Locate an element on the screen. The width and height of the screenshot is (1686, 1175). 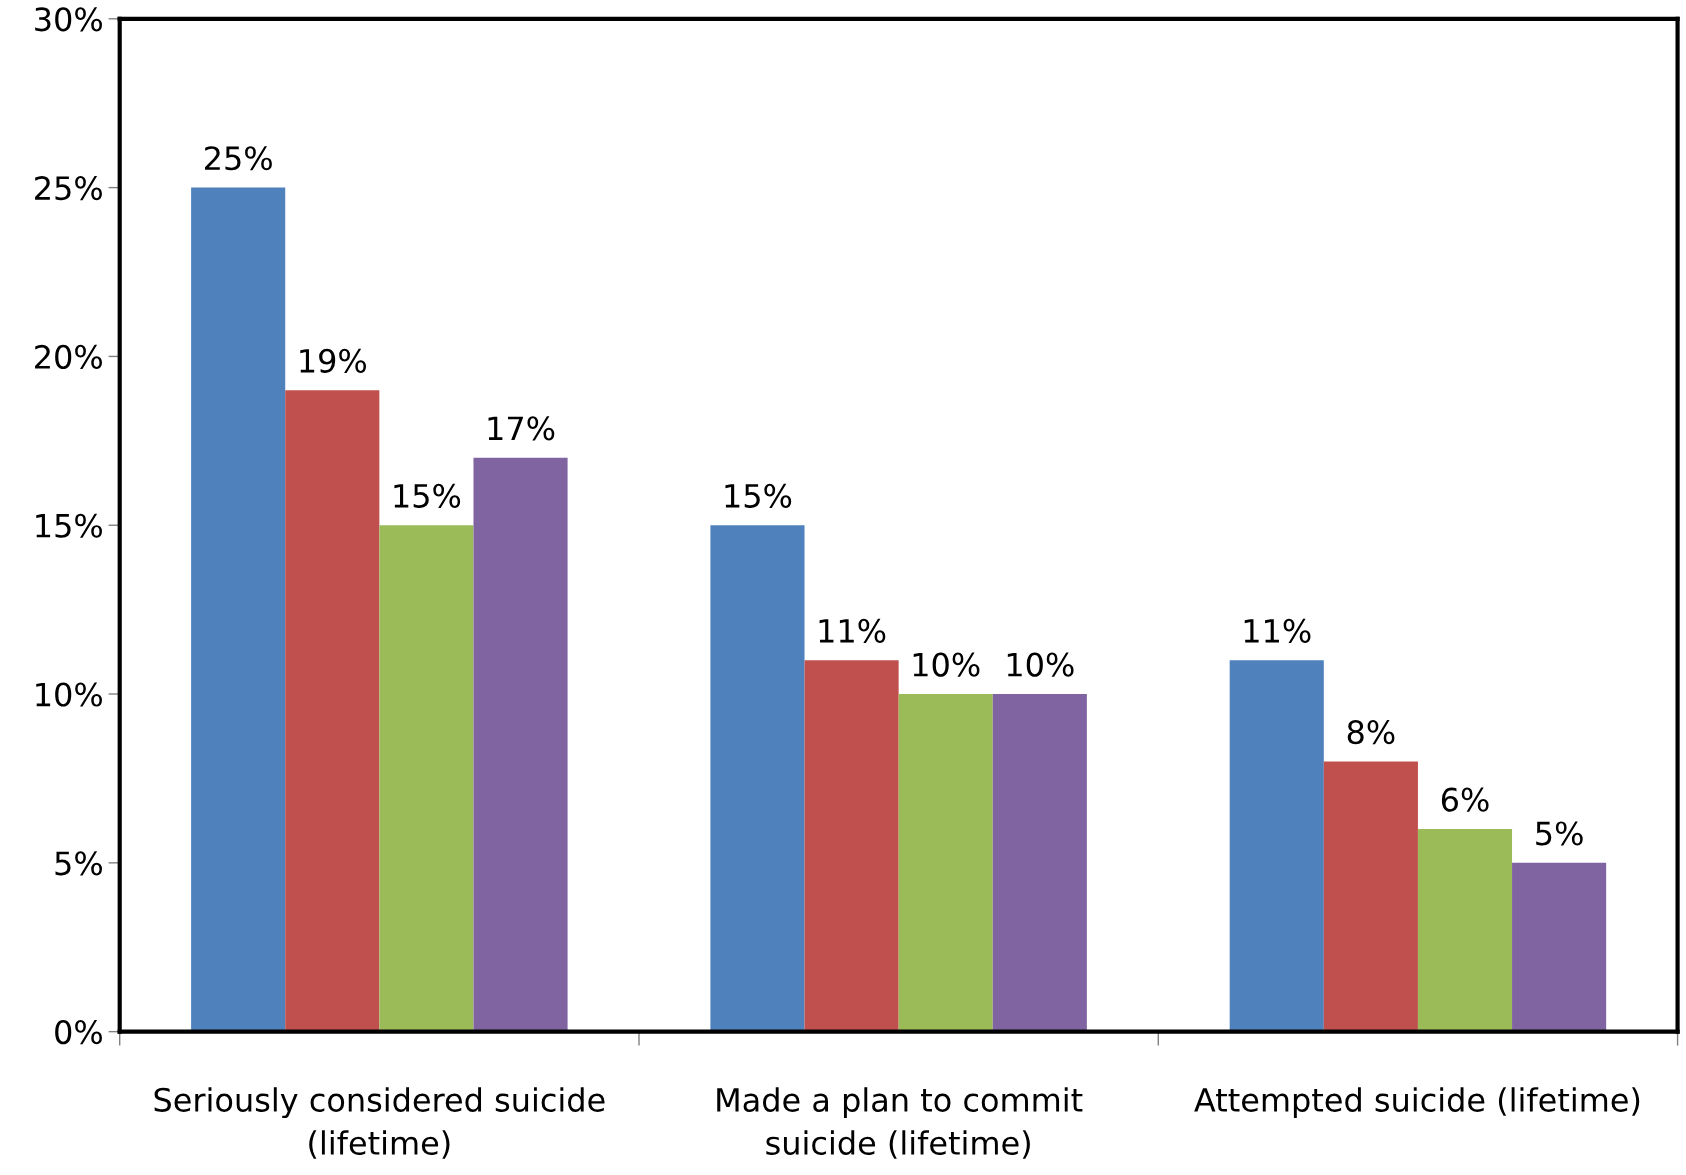
y-tick-label: 20% is located at coordinates (68, 357).